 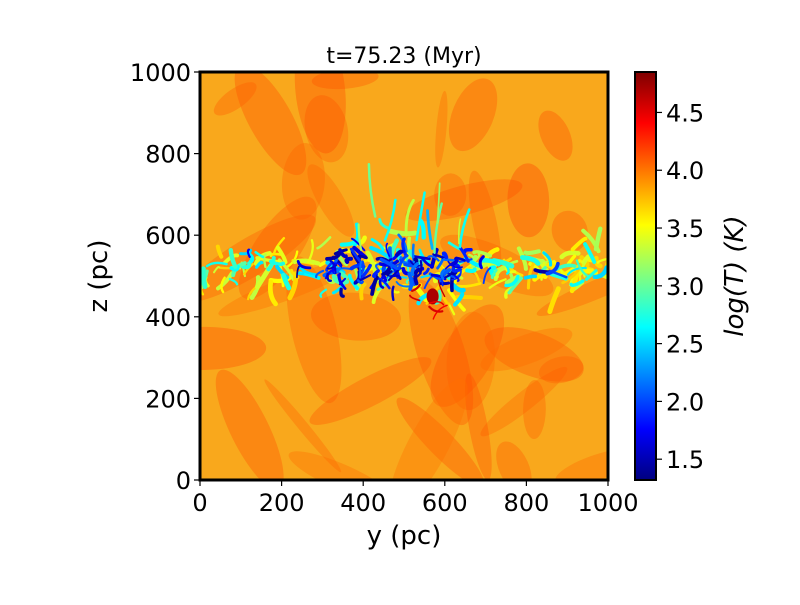 I want to click on colorbar-ticks: 1.5 2.0 2.5 3.0 3.5 4.0 4.5, so click(x=680, y=286).